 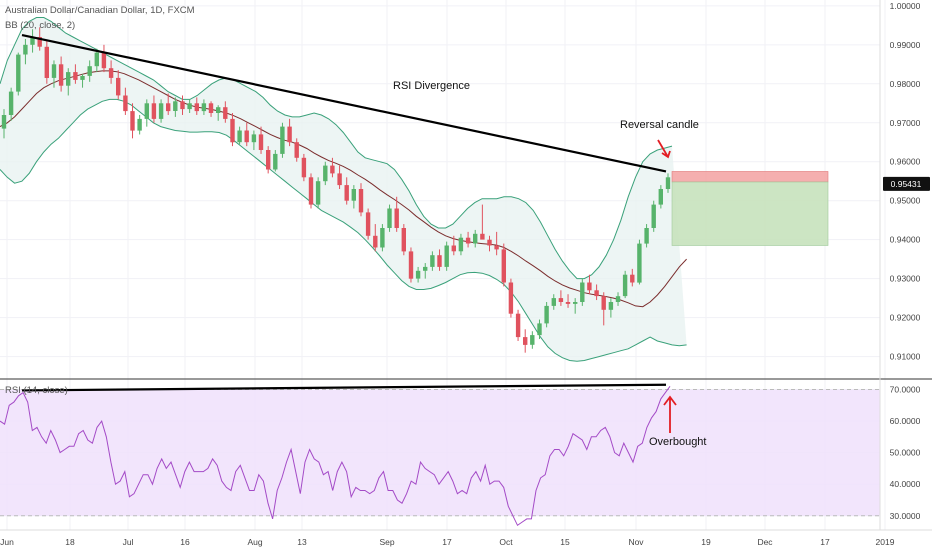 I want to click on take-profit-zone, so click(x=750, y=213).